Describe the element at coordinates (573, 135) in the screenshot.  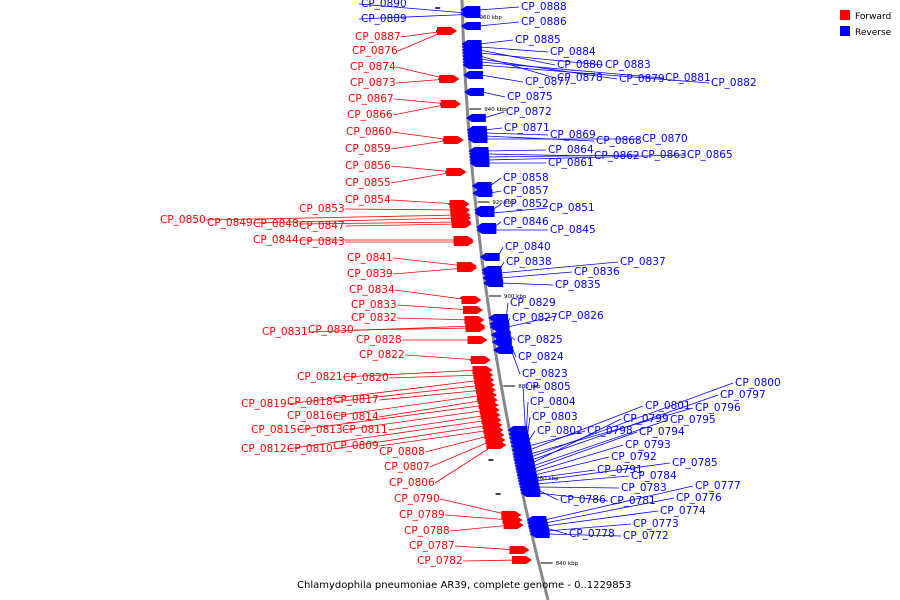
I see `reverse-gene-label: CP_0869` at that location.